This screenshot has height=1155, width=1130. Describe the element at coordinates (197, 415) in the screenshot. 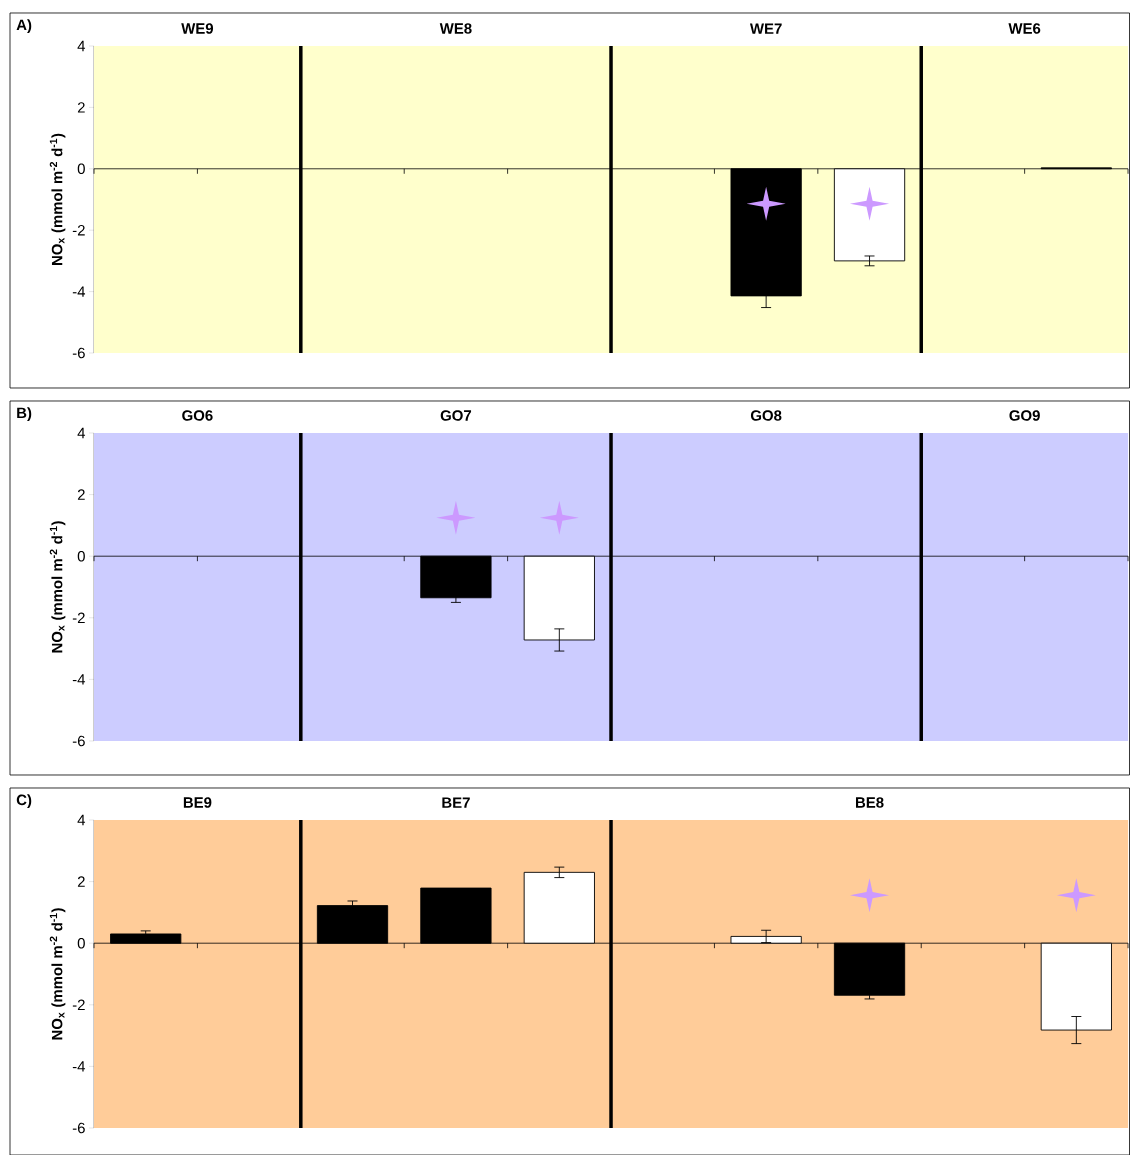

I see `text: GO6` at that location.